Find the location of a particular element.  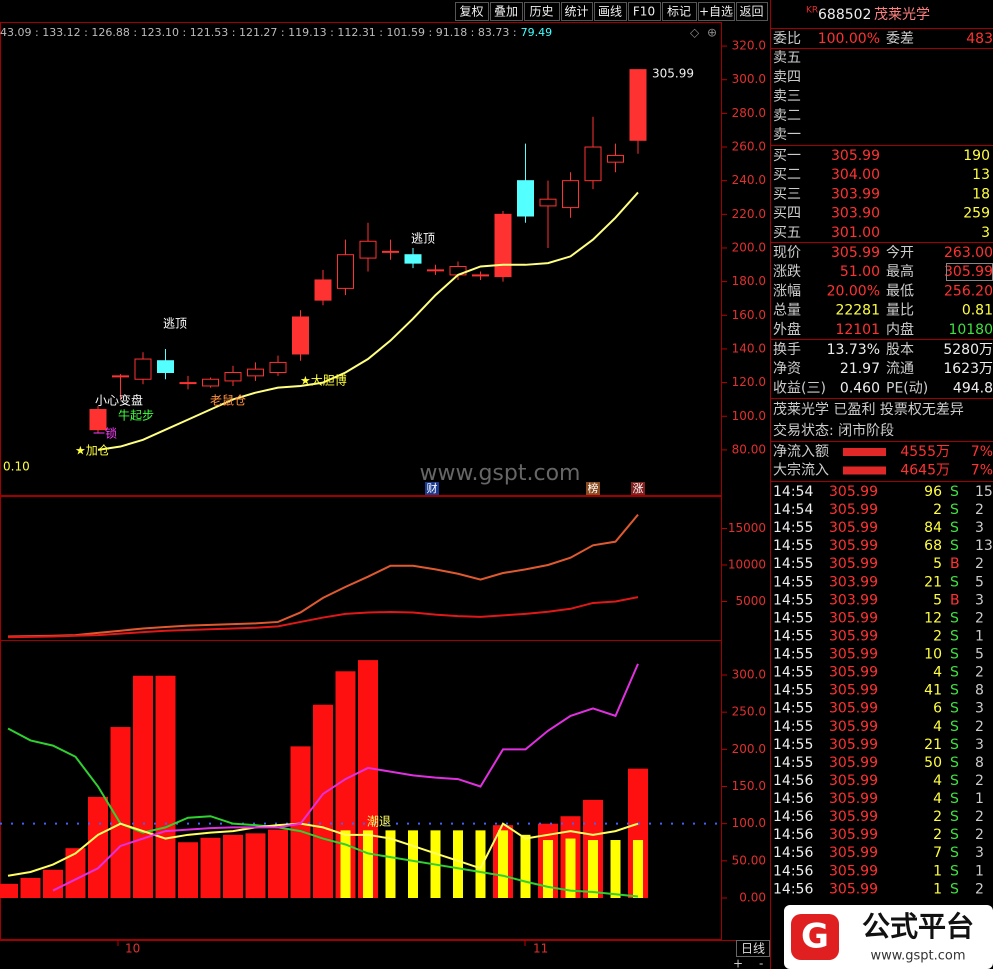

annotation: ★加仓 is located at coordinates (92, 451).